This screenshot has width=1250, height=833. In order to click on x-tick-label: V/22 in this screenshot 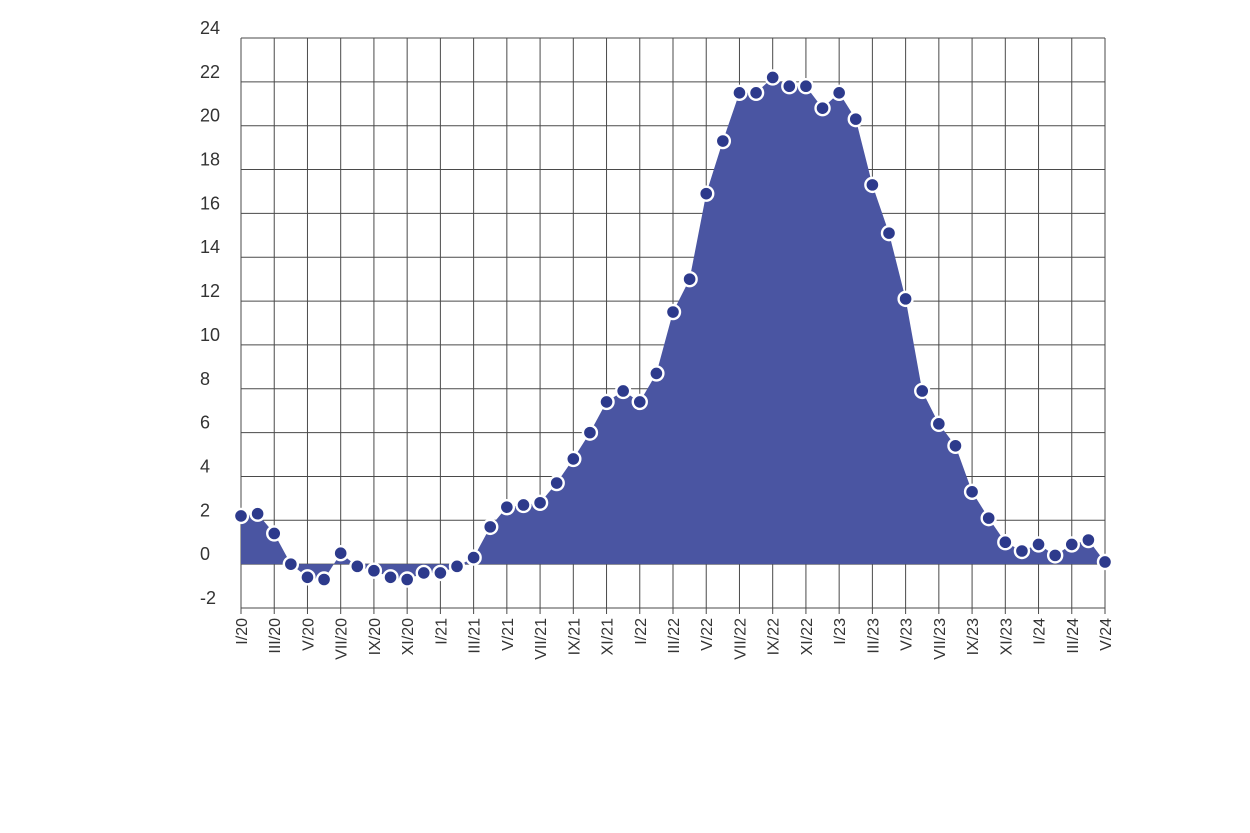, I will do `click(707, 634)`.